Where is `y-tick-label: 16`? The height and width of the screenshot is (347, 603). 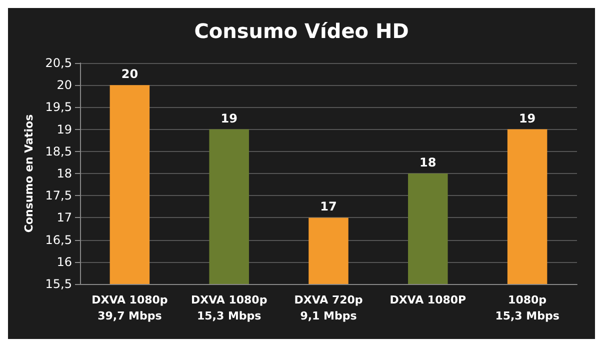 y-tick-label: 16 is located at coordinates (64, 261).